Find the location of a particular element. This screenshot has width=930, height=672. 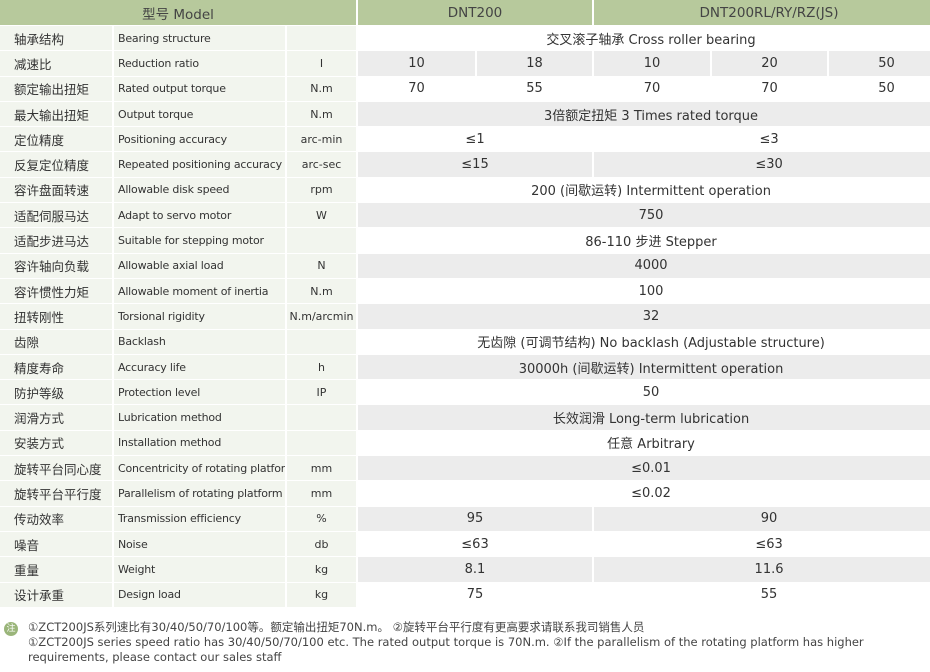

param-name-zh: 齿隙 is located at coordinates (56, 341).